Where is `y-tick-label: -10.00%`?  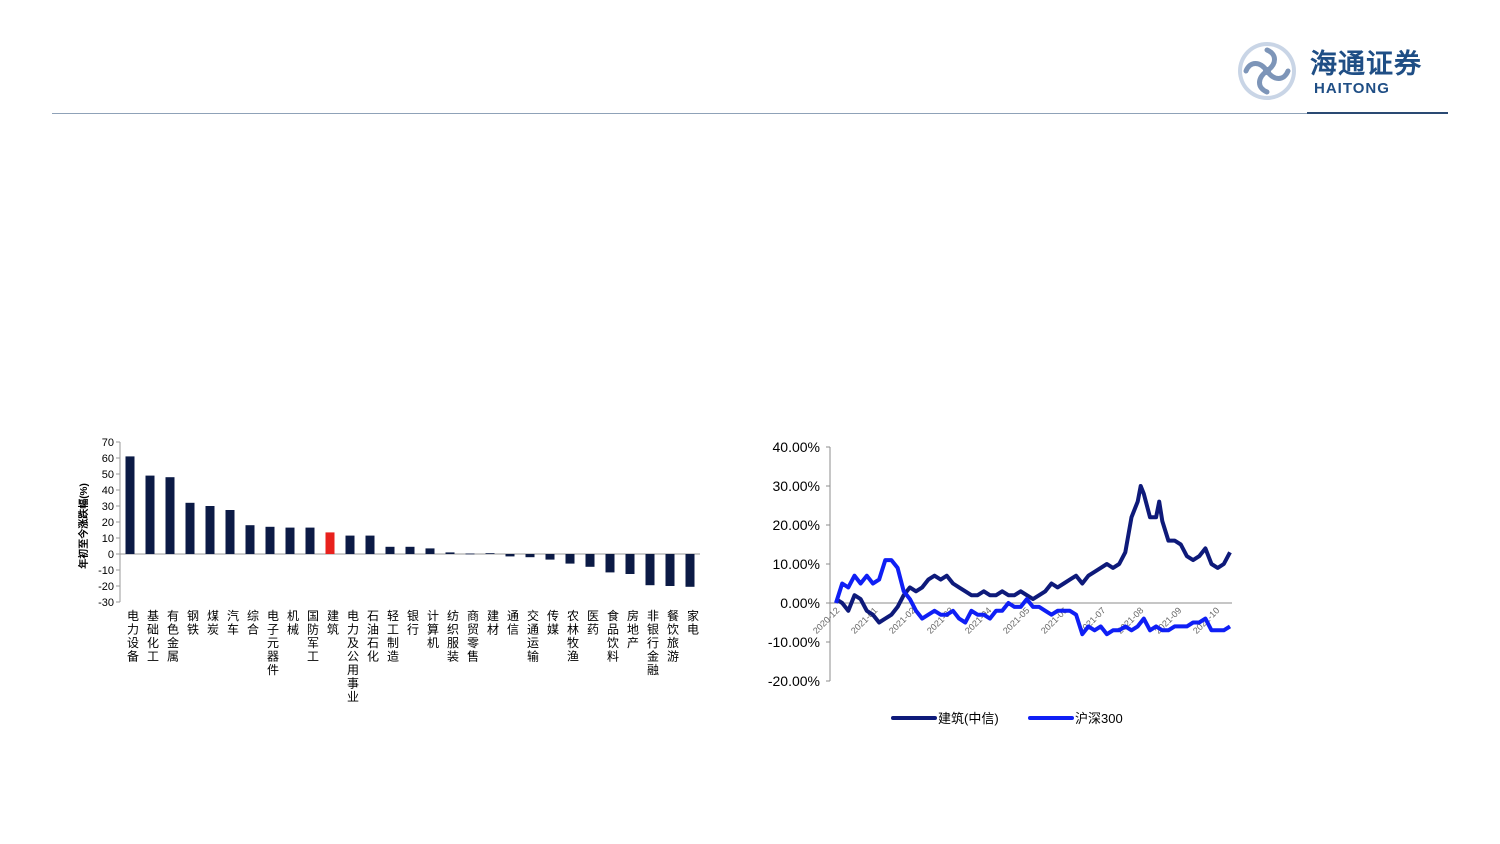
y-tick-label: -10.00% is located at coordinates (794, 642).